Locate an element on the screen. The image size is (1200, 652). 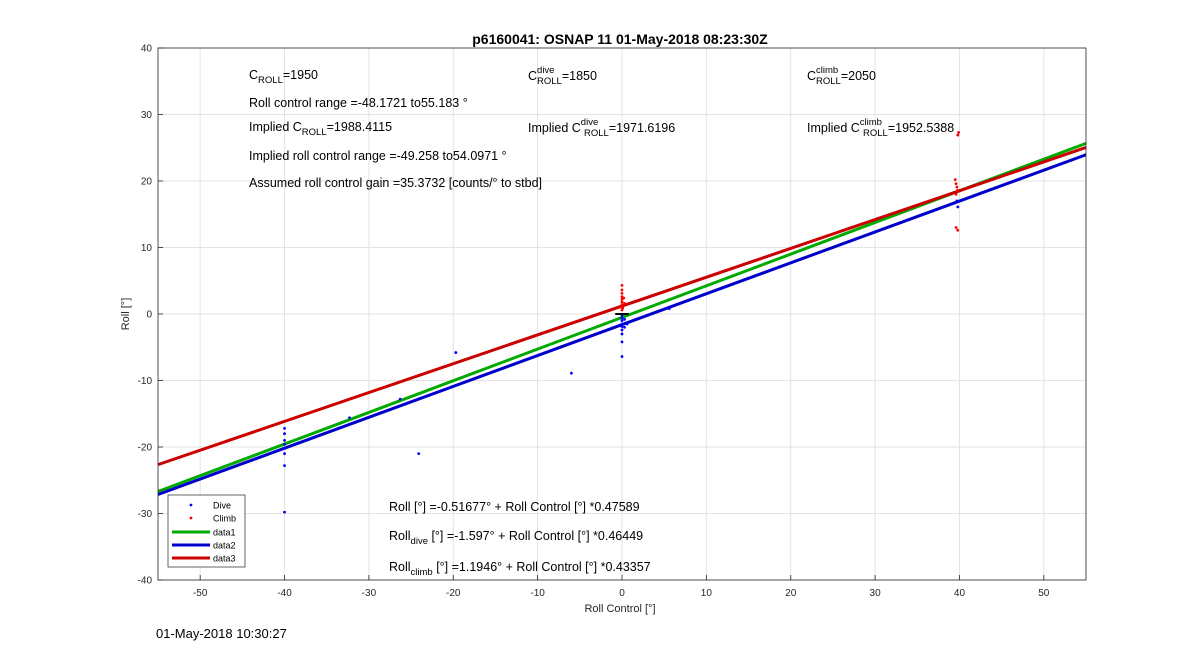
implied-c-roll-dive-annotation: Implied Cdive ROLL=1971.6196 is located at coordinates (601, 128).